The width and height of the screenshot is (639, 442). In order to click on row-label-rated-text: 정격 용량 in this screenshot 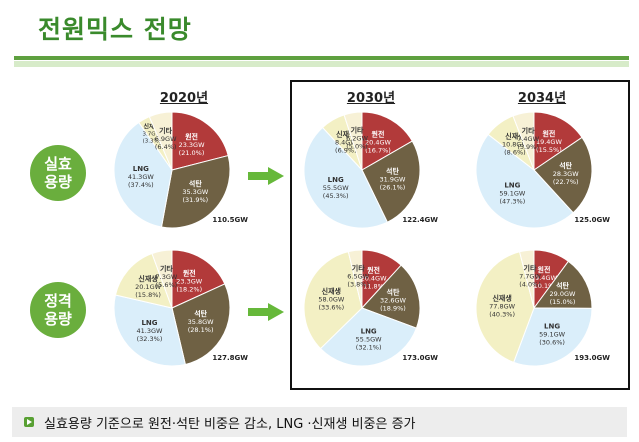, I will do `click(58, 310)`.